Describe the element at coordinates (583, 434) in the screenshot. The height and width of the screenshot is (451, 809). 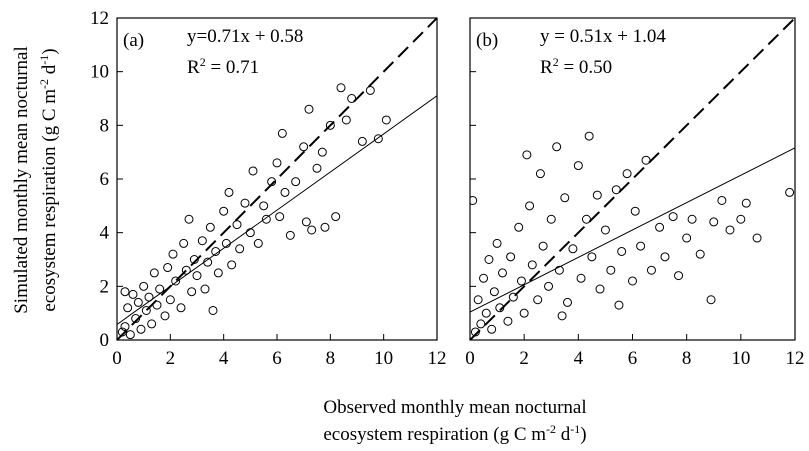
I see `x-axis-label-part: )` at that location.